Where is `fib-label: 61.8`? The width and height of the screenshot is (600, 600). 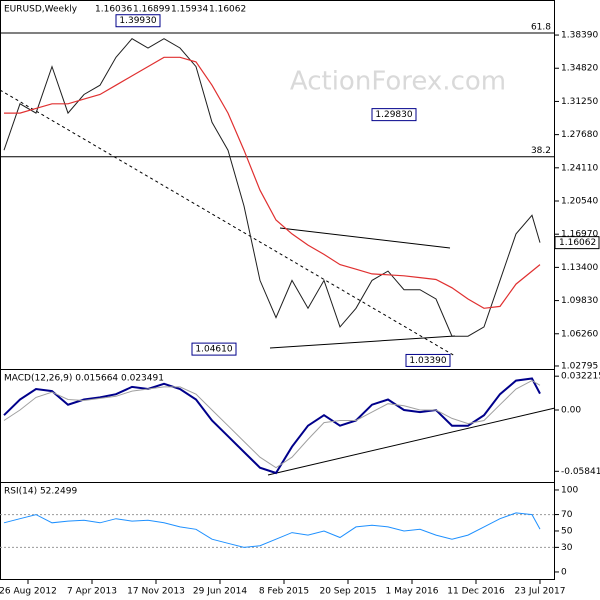 fib-label: 61.8 is located at coordinates (541, 28).